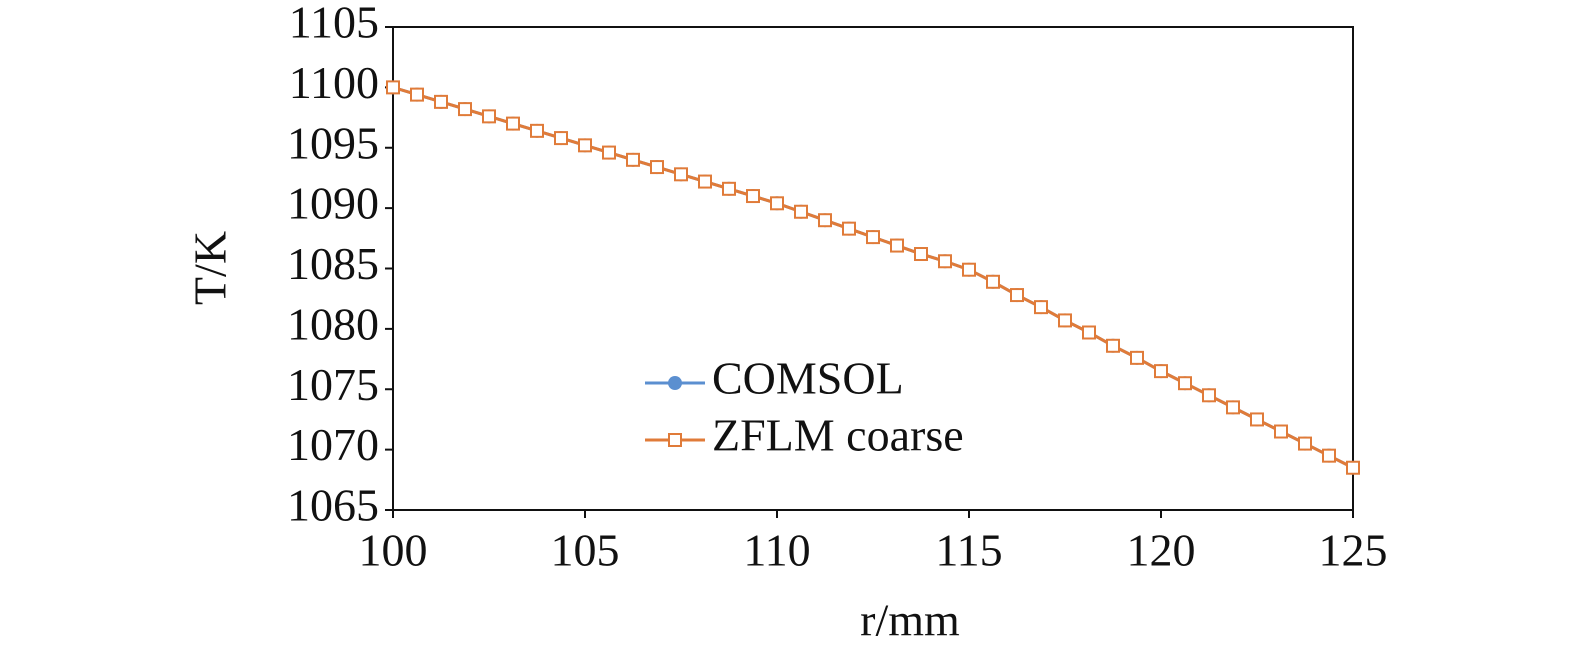  Describe the element at coordinates (333, 263) in the screenshot. I see `y-tick-label: 1085` at that location.